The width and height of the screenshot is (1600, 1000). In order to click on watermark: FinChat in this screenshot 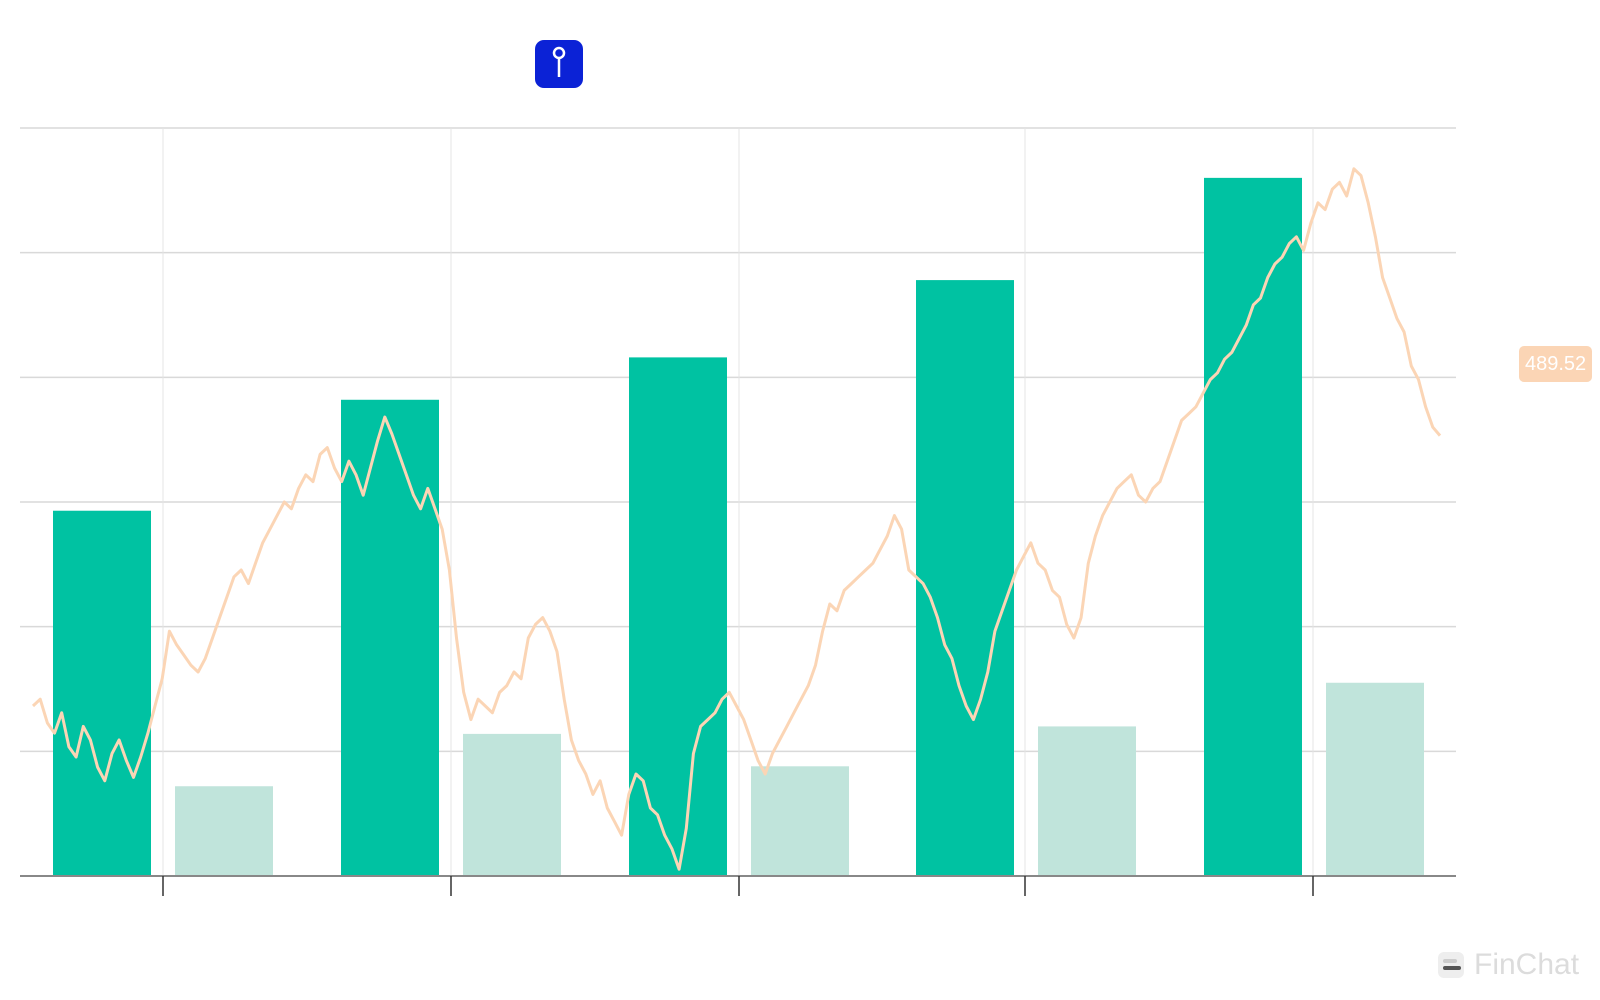, I will do `click(1507, 965)`.